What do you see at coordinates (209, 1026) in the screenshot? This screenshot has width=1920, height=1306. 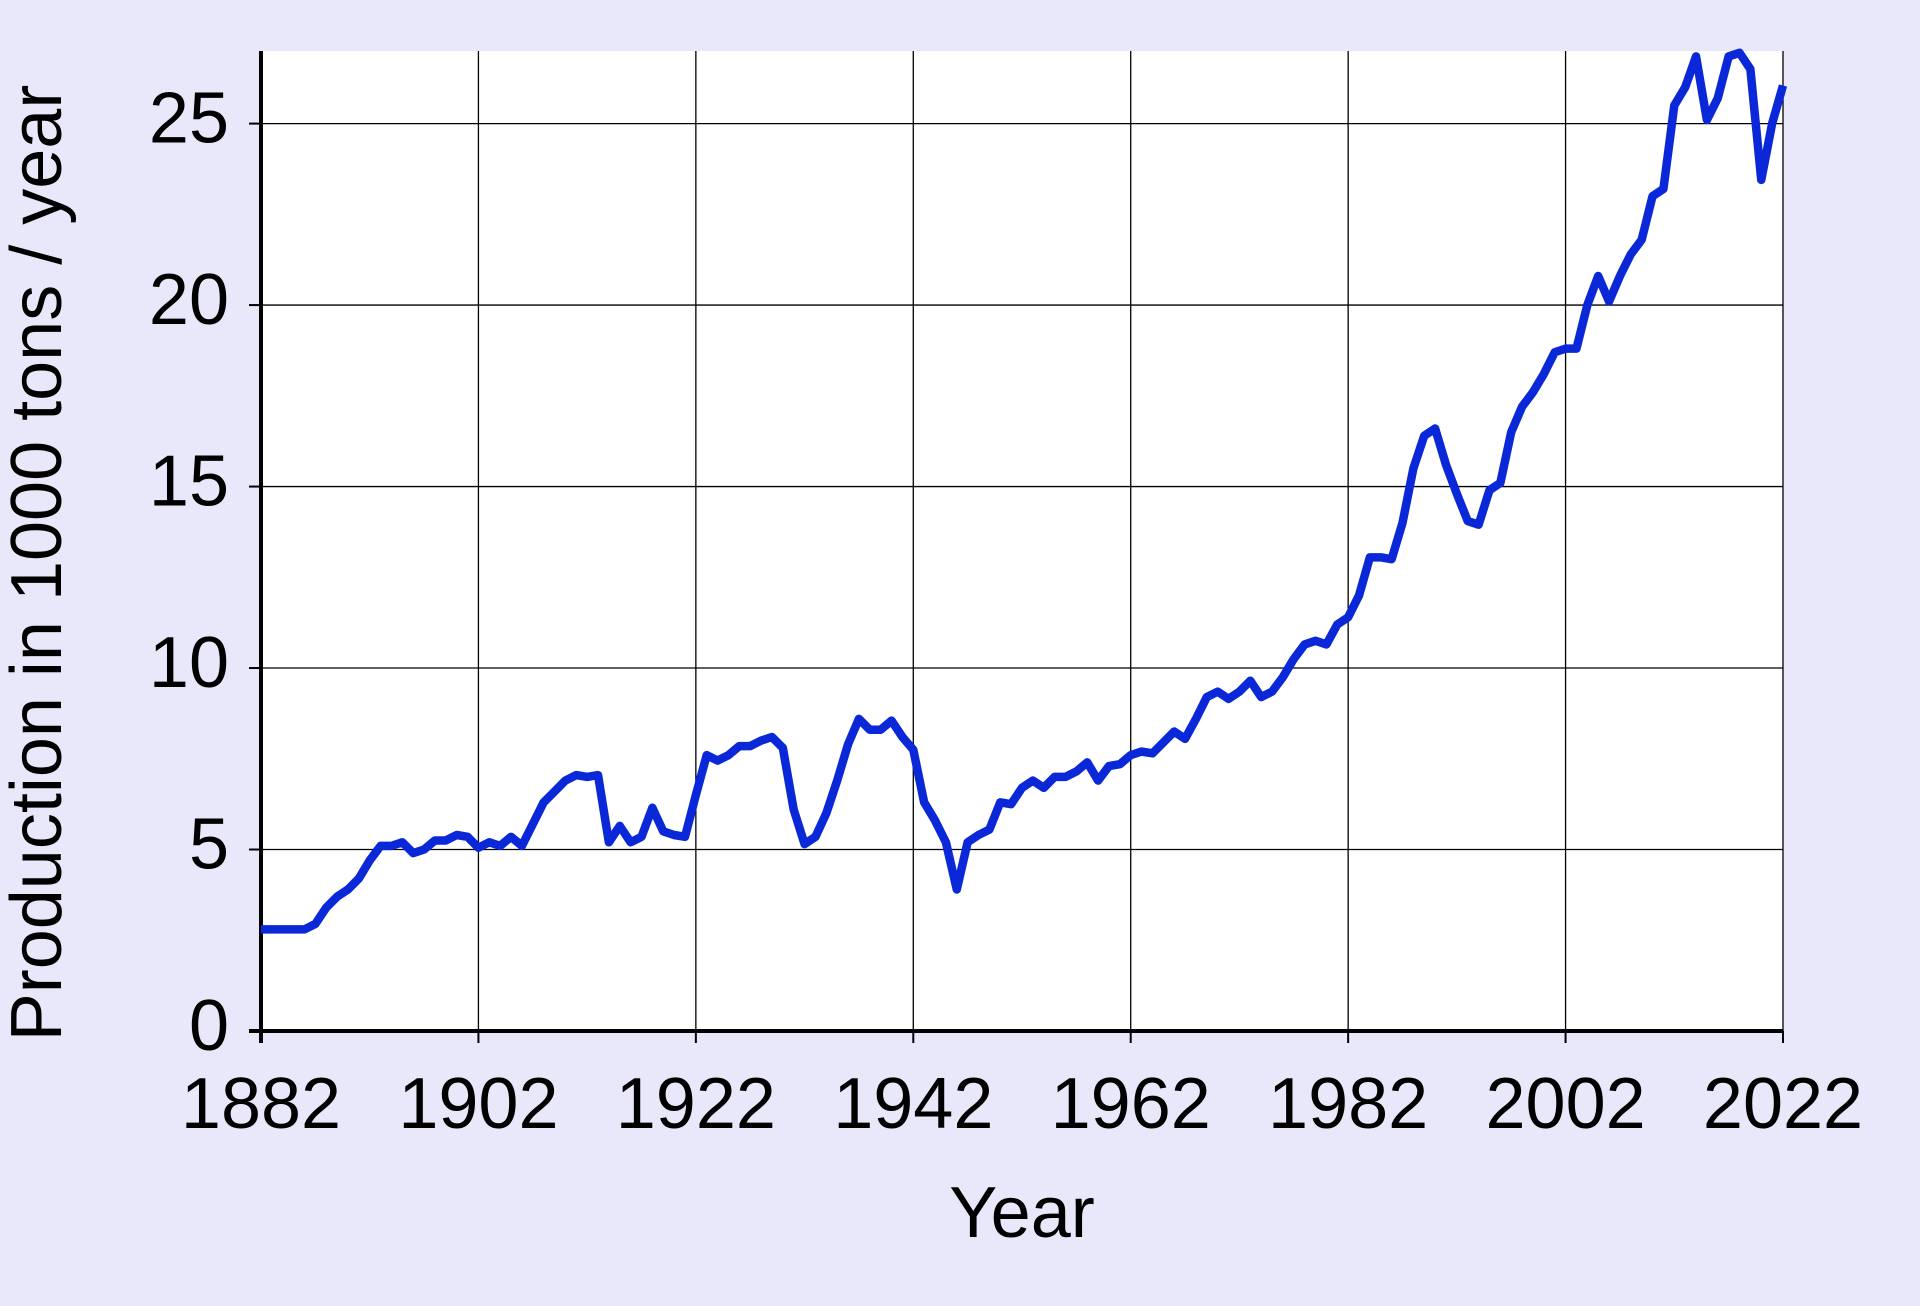 I see `y-tick-label: 0` at bounding box center [209, 1026].